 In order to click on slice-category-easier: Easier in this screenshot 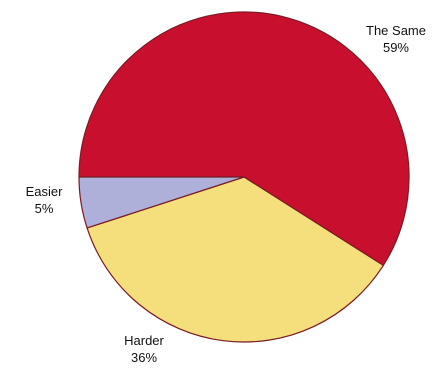, I will do `click(44, 191)`.